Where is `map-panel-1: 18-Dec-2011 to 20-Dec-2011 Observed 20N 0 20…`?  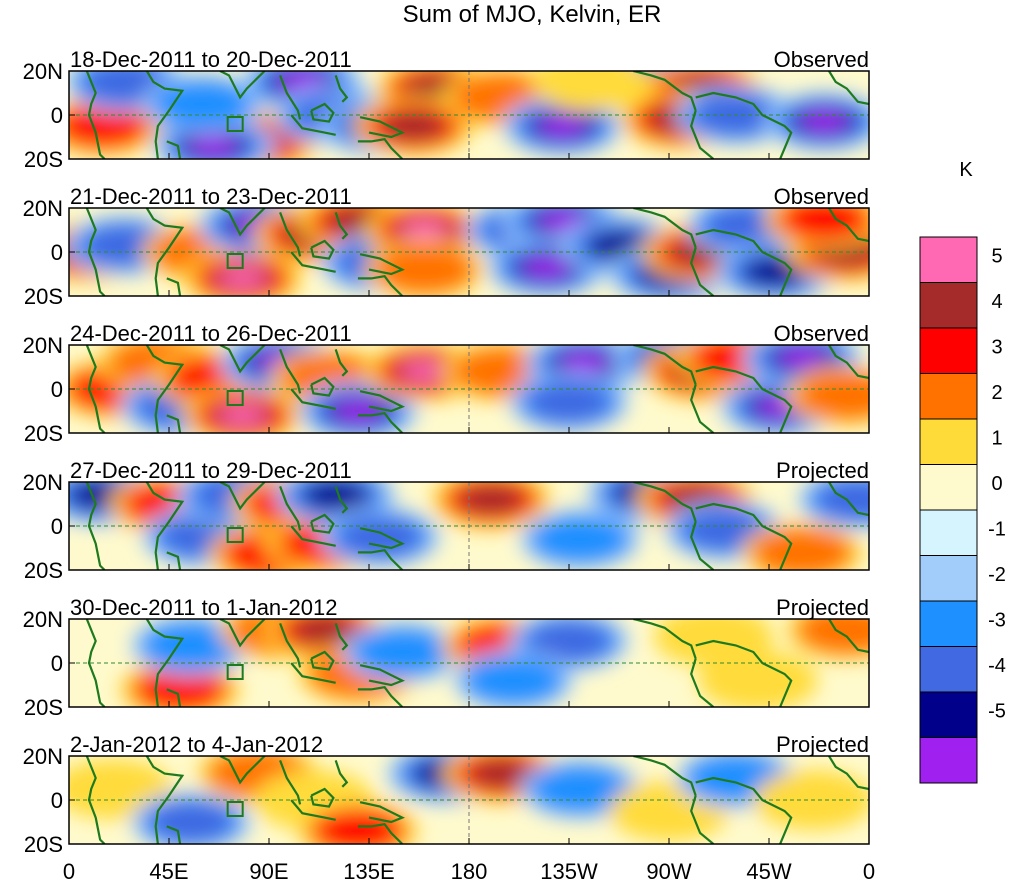
map-panel-1: 18-Dec-2011 to 20-Dec-2011 Observed 20N 0 20… is located at coordinates (446, 109).